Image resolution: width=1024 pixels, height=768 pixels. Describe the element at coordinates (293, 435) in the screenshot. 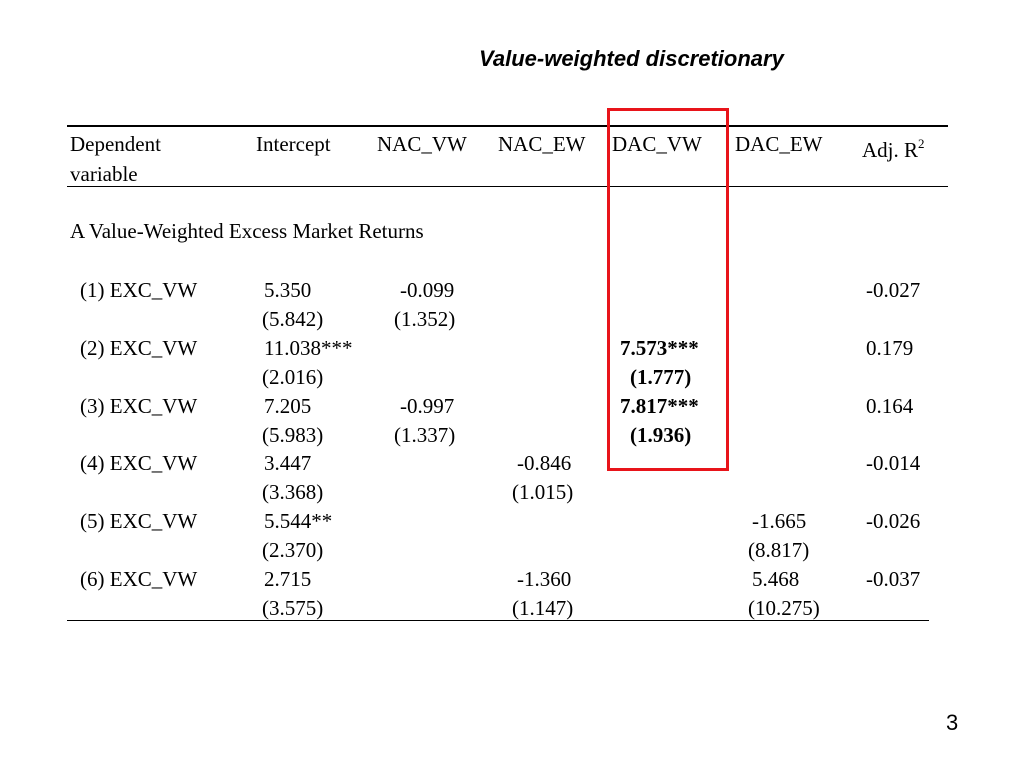

I see `cell-intercept-se: (5.983)` at that location.